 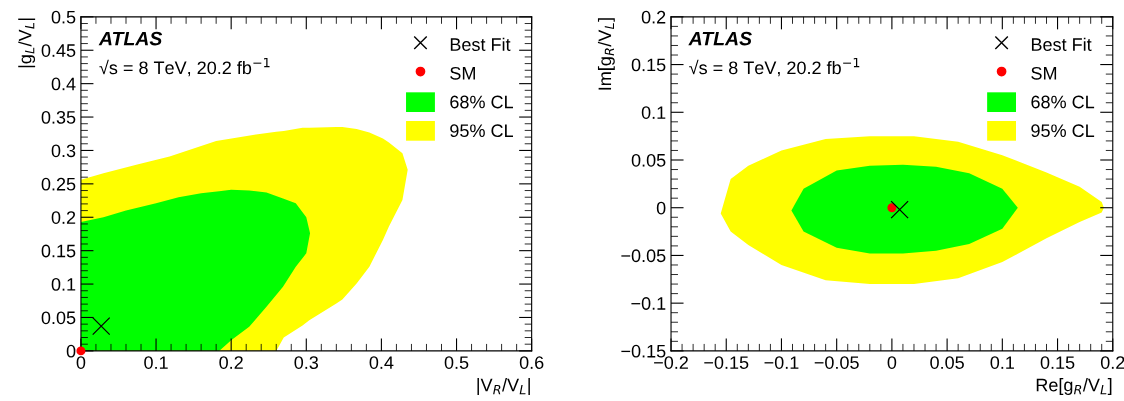 I want to click on x-tick-label: −0.05, so click(x=836, y=362).